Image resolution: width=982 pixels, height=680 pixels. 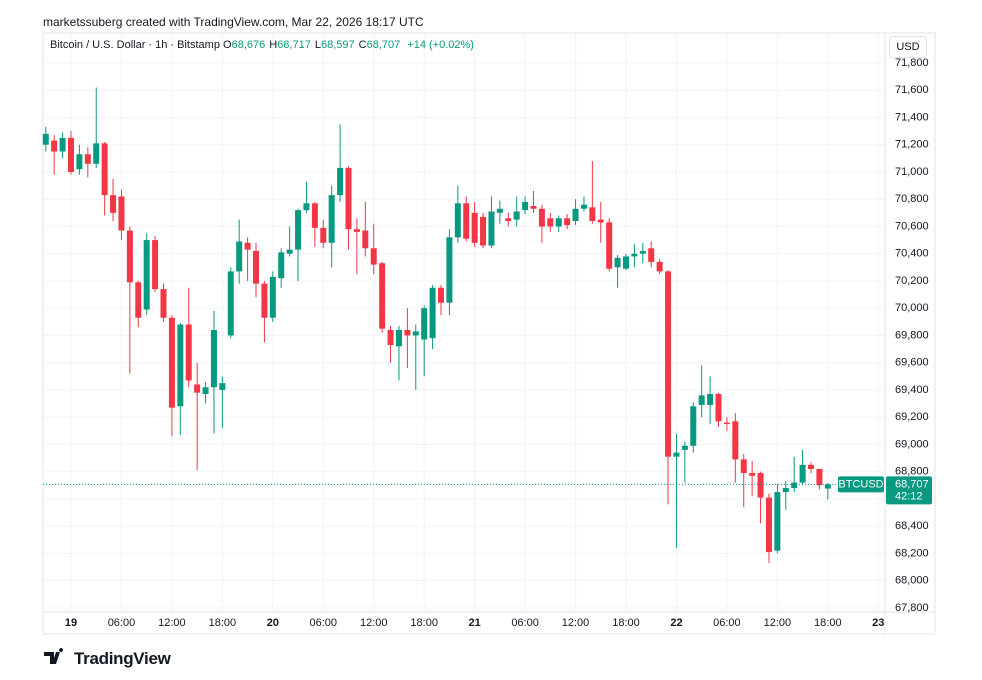 I want to click on y-tick-label: 70,400, so click(x=912, y=254).